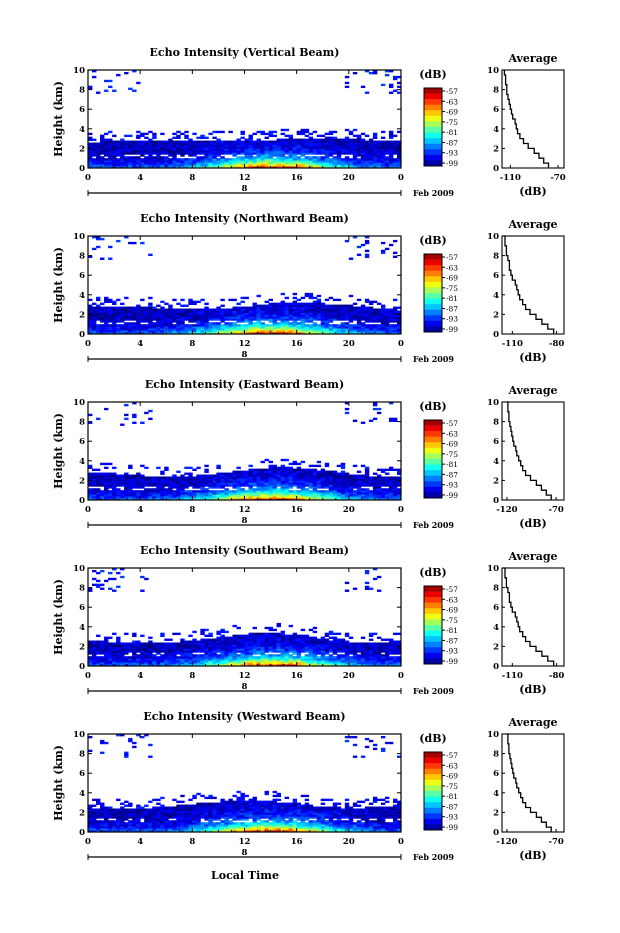  I want to click on heatmap-cells, so click(244, 617).